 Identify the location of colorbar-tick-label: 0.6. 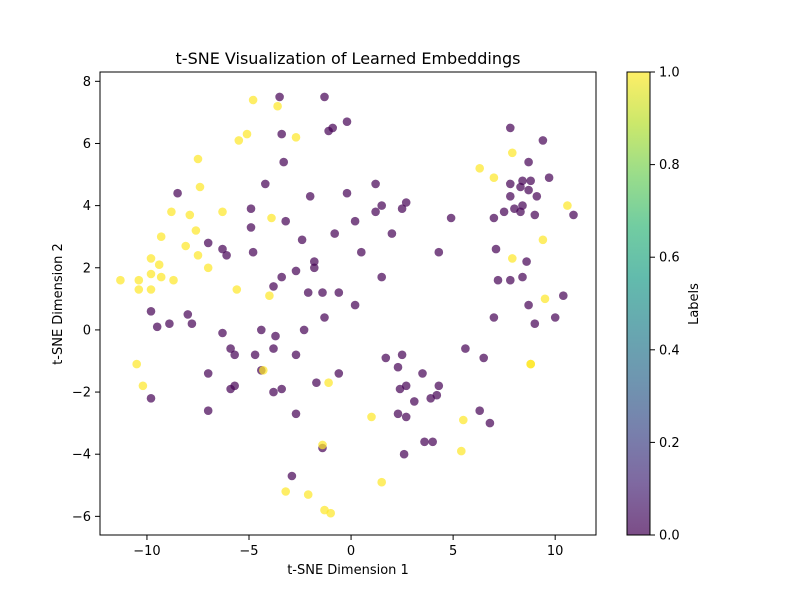
(669, 258).